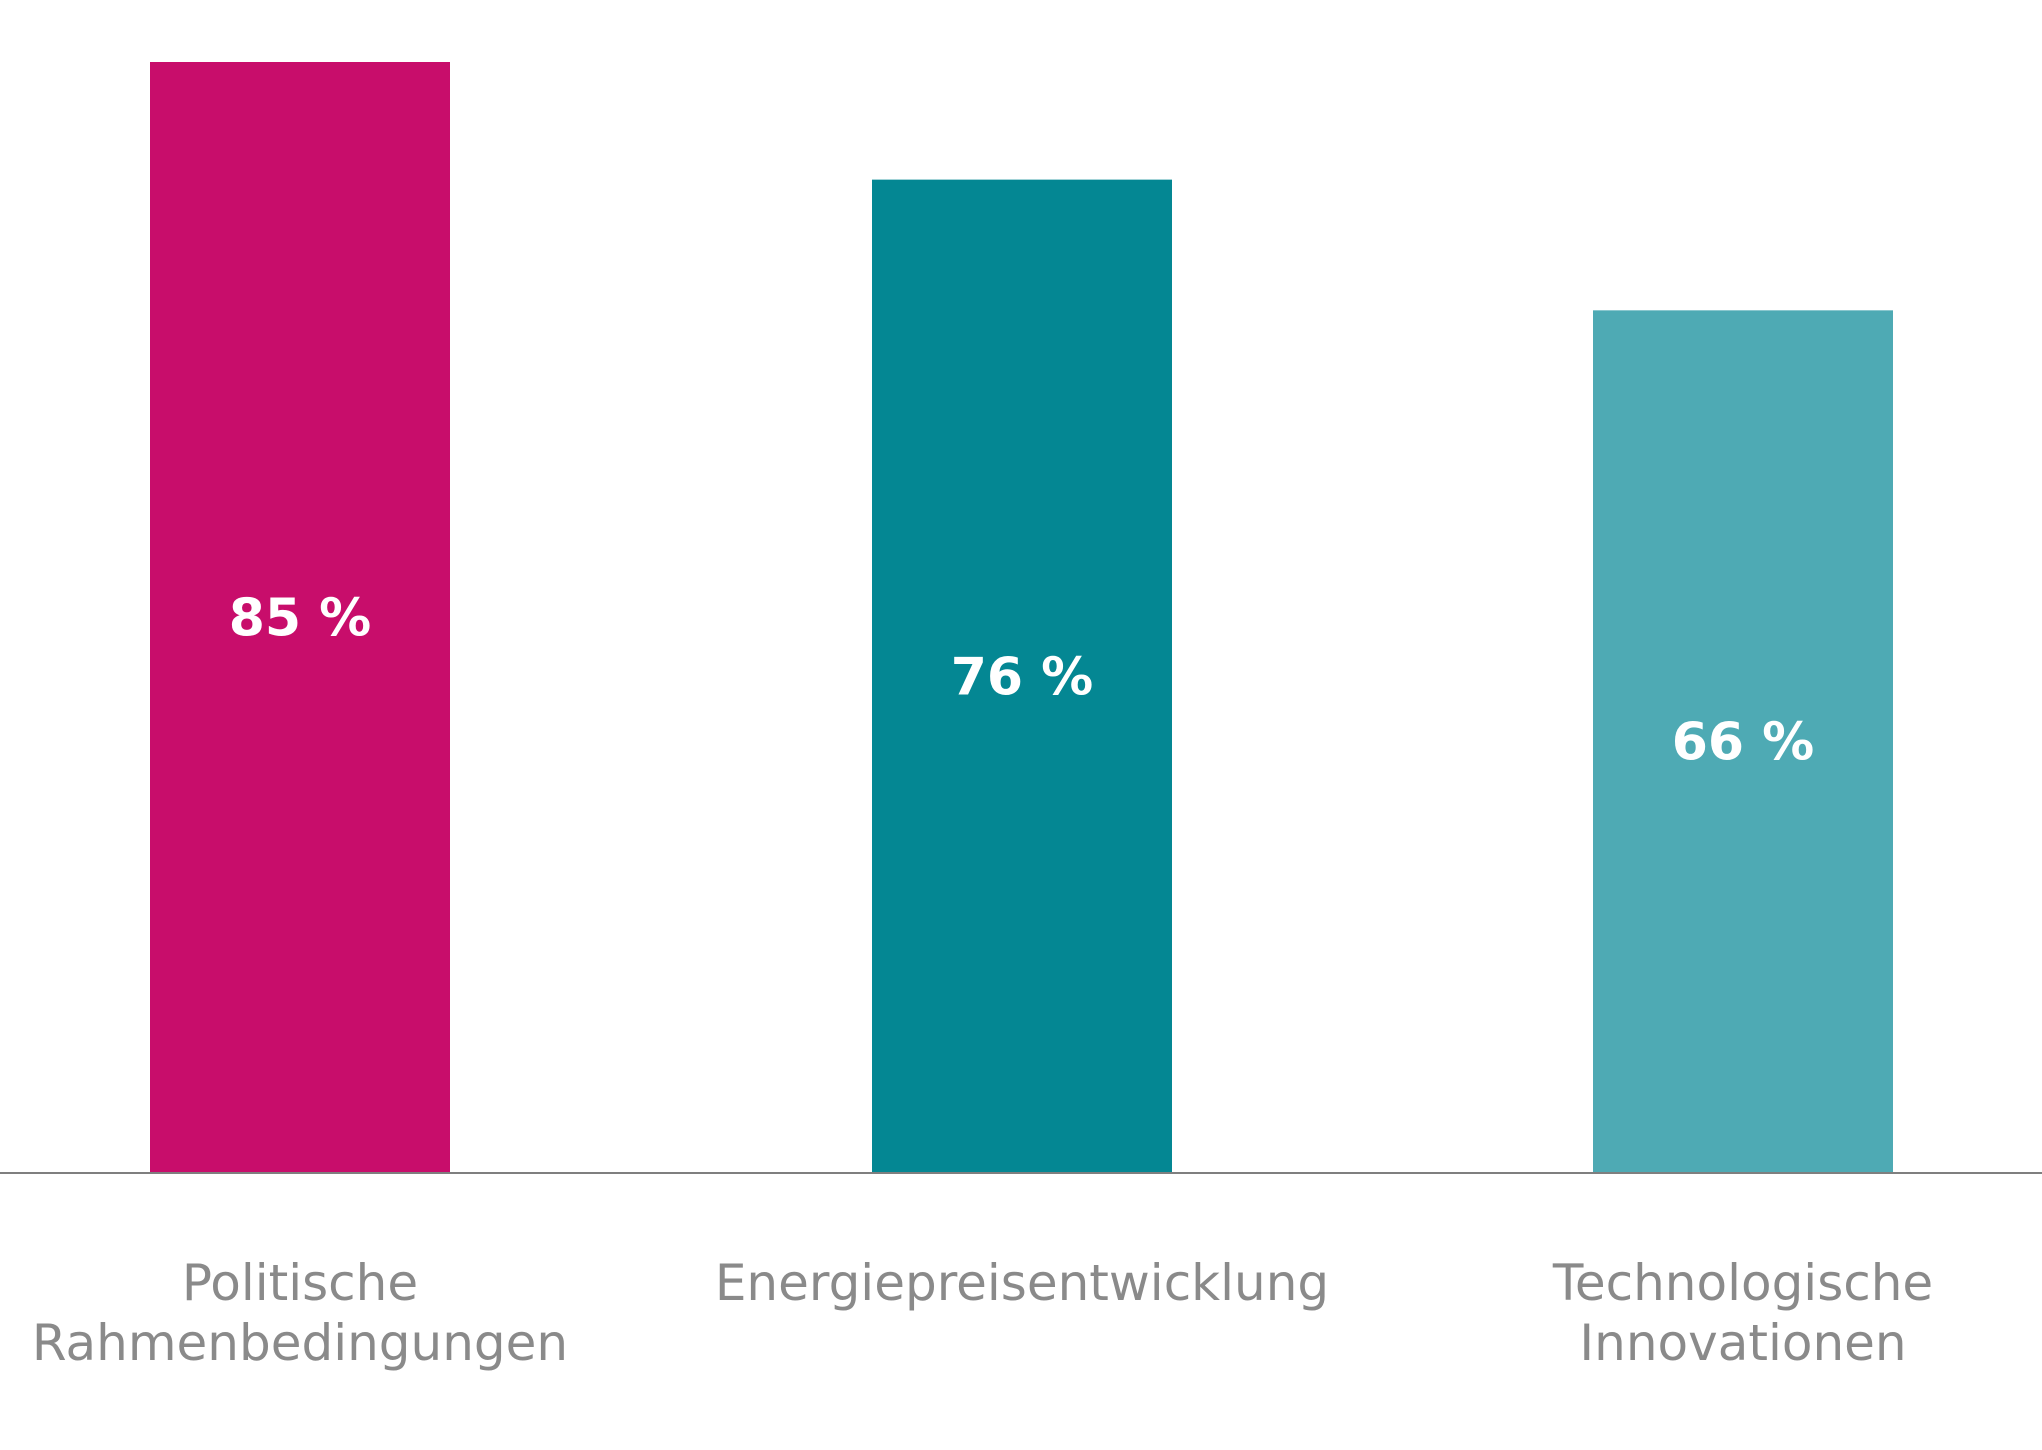  I want to click on category-label-3-line-1: Technologische, so click(1742, 1283).